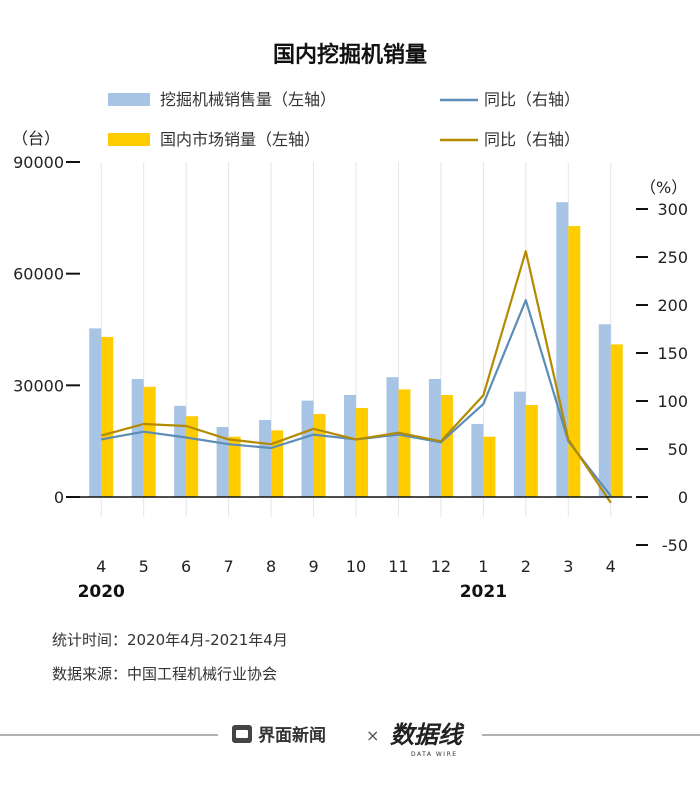 This screenshot has width=700, height=800. What do you see at coordinates (38, 274) in the screenshot?
I see `left-axis-tick-label: 60000` at bounding box center [38, 274].